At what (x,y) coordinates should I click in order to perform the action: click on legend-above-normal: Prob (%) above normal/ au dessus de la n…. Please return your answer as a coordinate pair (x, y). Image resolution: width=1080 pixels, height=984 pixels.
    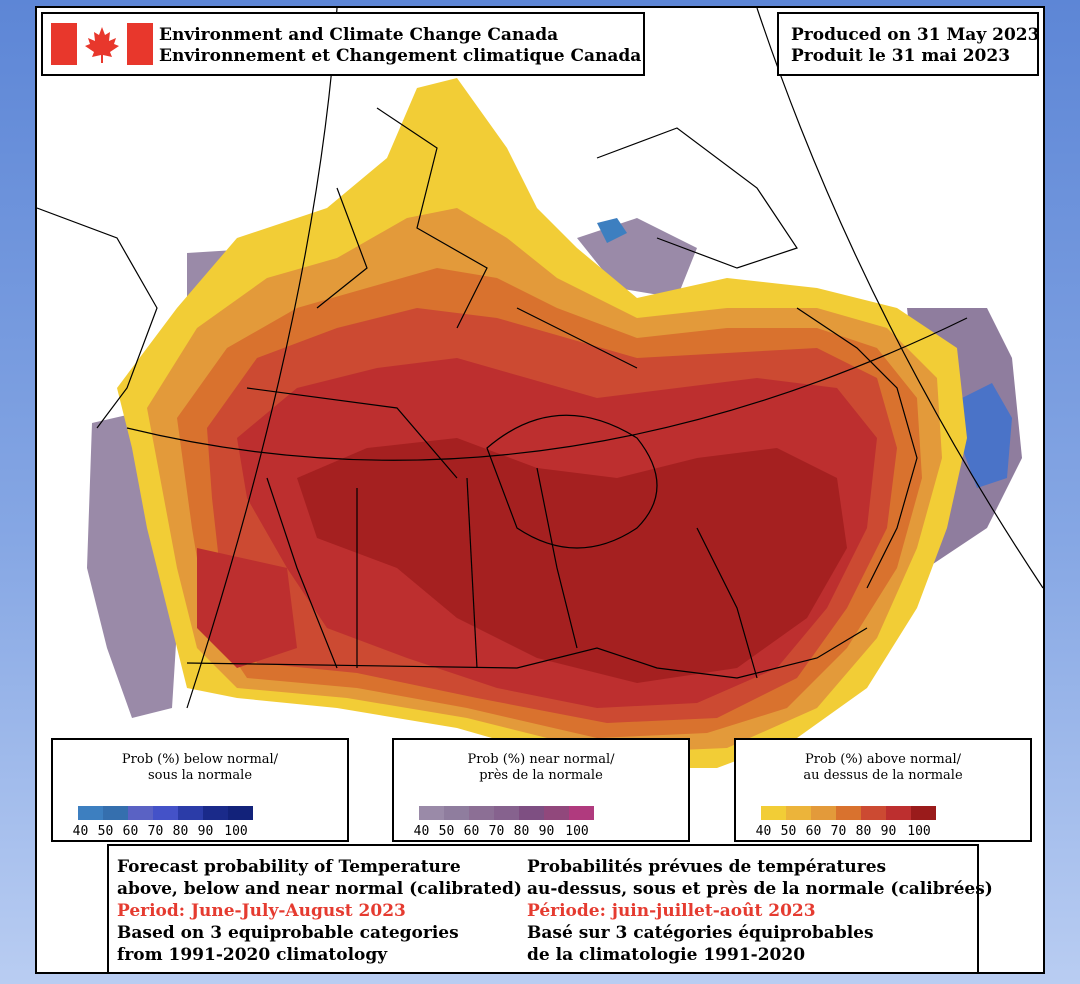
    Looking at the image, I should click on (883, 790).